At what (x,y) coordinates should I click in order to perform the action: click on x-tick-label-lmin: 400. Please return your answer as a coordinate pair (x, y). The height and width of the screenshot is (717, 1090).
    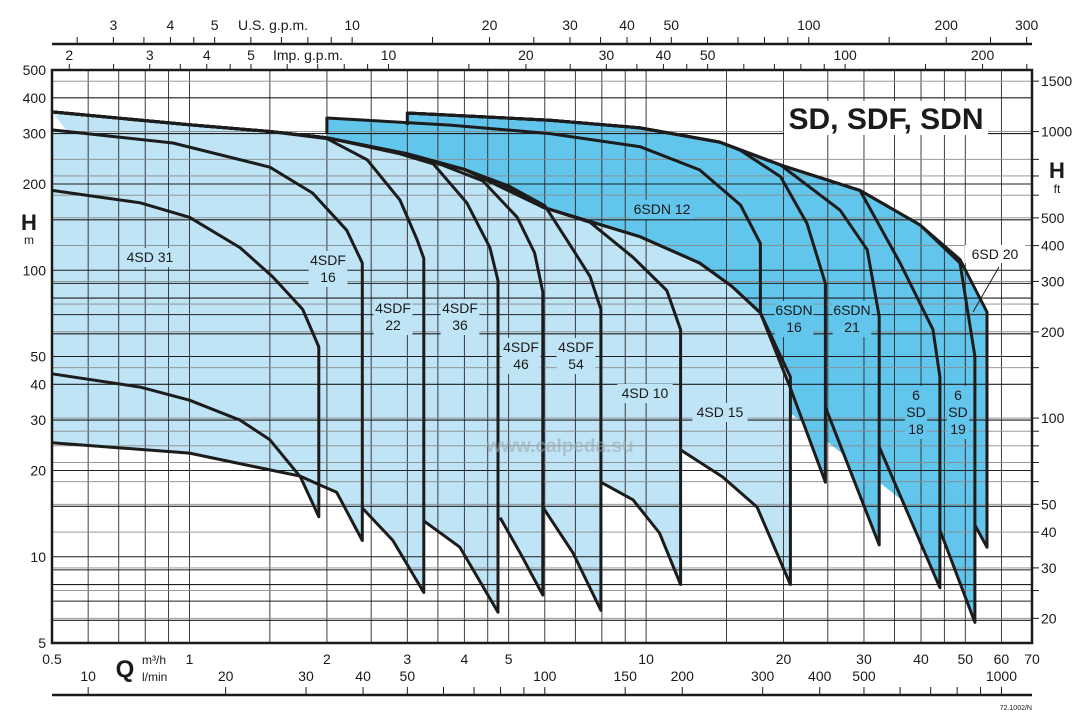
    Looking at the image, I should click on (820, 676).